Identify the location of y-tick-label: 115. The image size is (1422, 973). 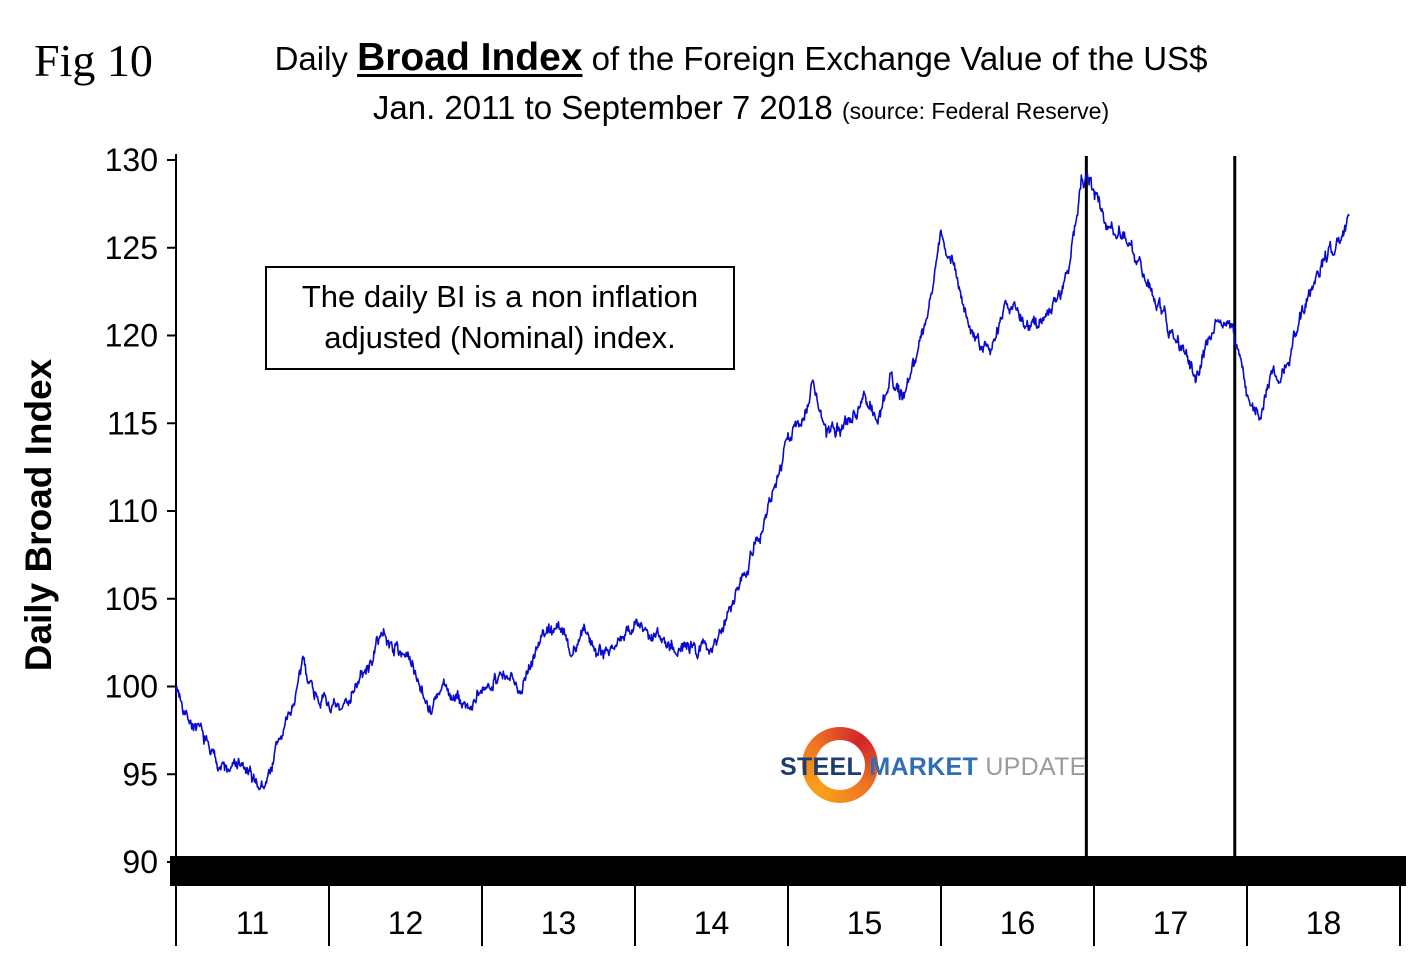
(132, 423).